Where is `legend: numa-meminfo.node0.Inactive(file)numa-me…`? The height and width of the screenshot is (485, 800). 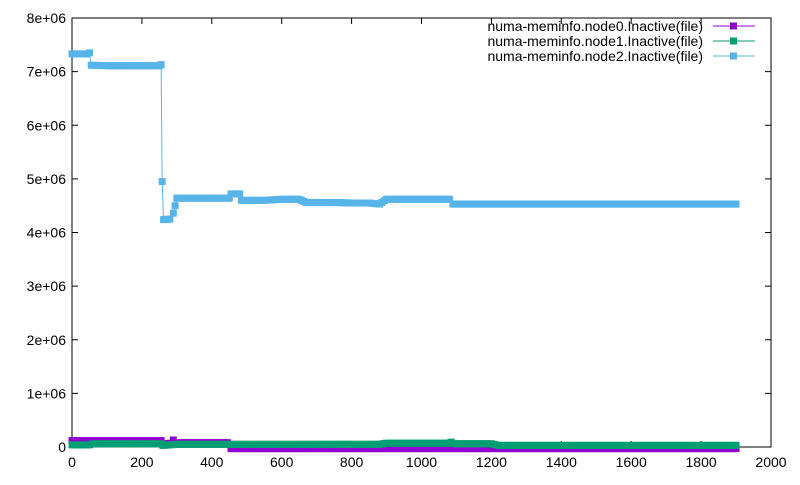 legend: numa-meminfo.node0.Inactive(file)numa-me… is located at coordinates (621, 41).